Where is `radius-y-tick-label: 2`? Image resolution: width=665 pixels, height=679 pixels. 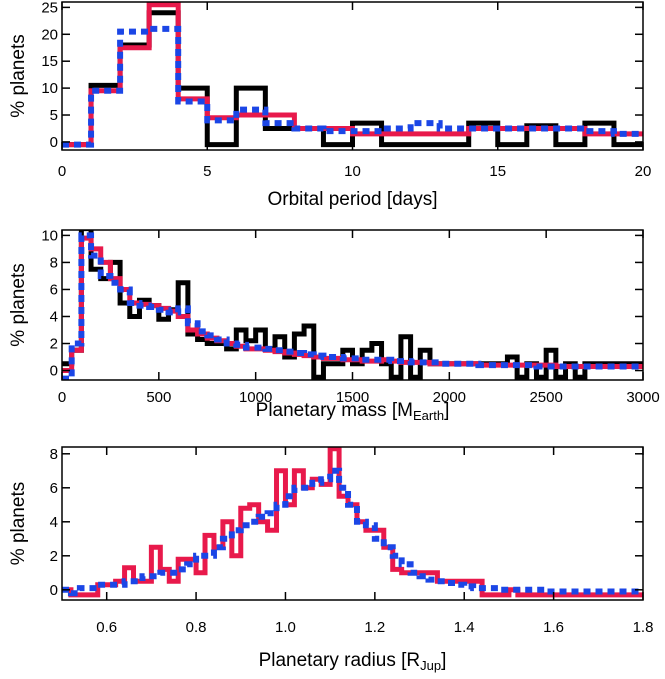 radius-y-tick-label: 2 is located at coordinates (54, 556).